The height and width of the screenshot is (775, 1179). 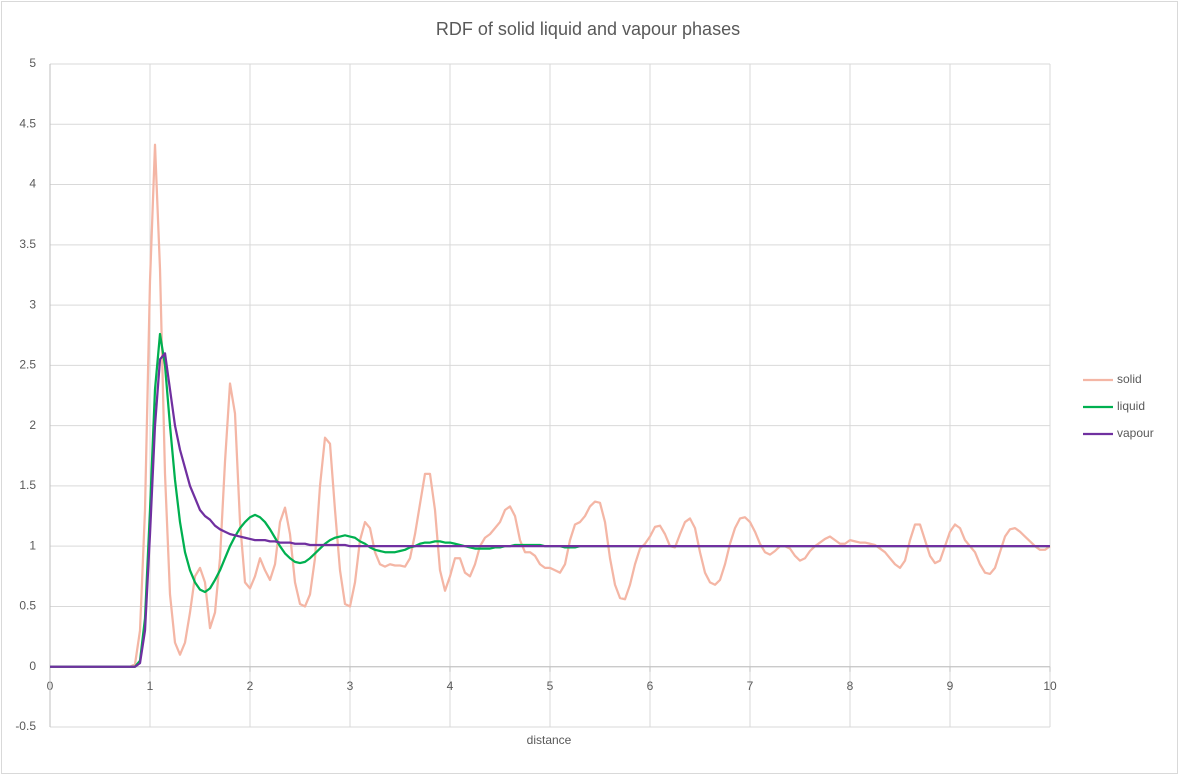 I want to click on y-tick-label: 4.5, so click(x=27, y=123).